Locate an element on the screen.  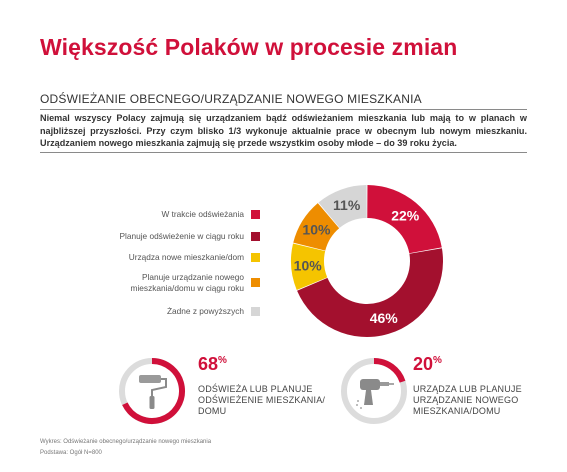
legend-item: Planuje odświeżenie w ciągu roku is located at coordinates (189, 236).